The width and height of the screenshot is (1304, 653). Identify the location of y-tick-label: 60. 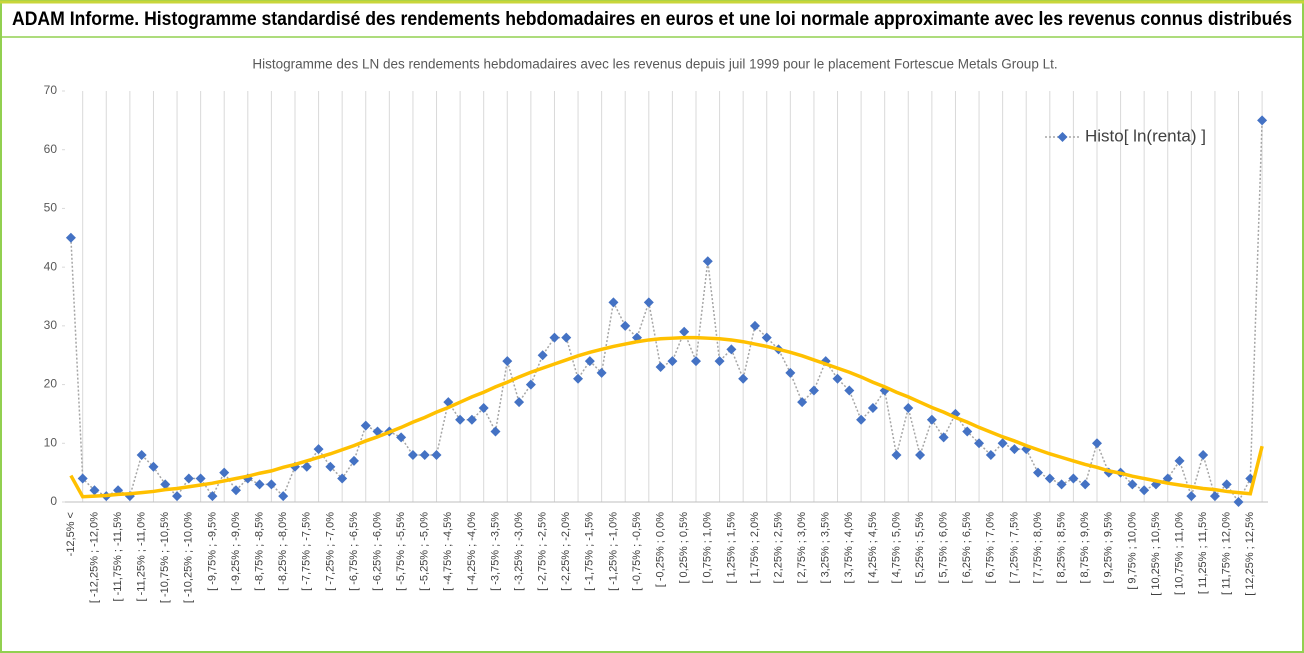
(51, 149).